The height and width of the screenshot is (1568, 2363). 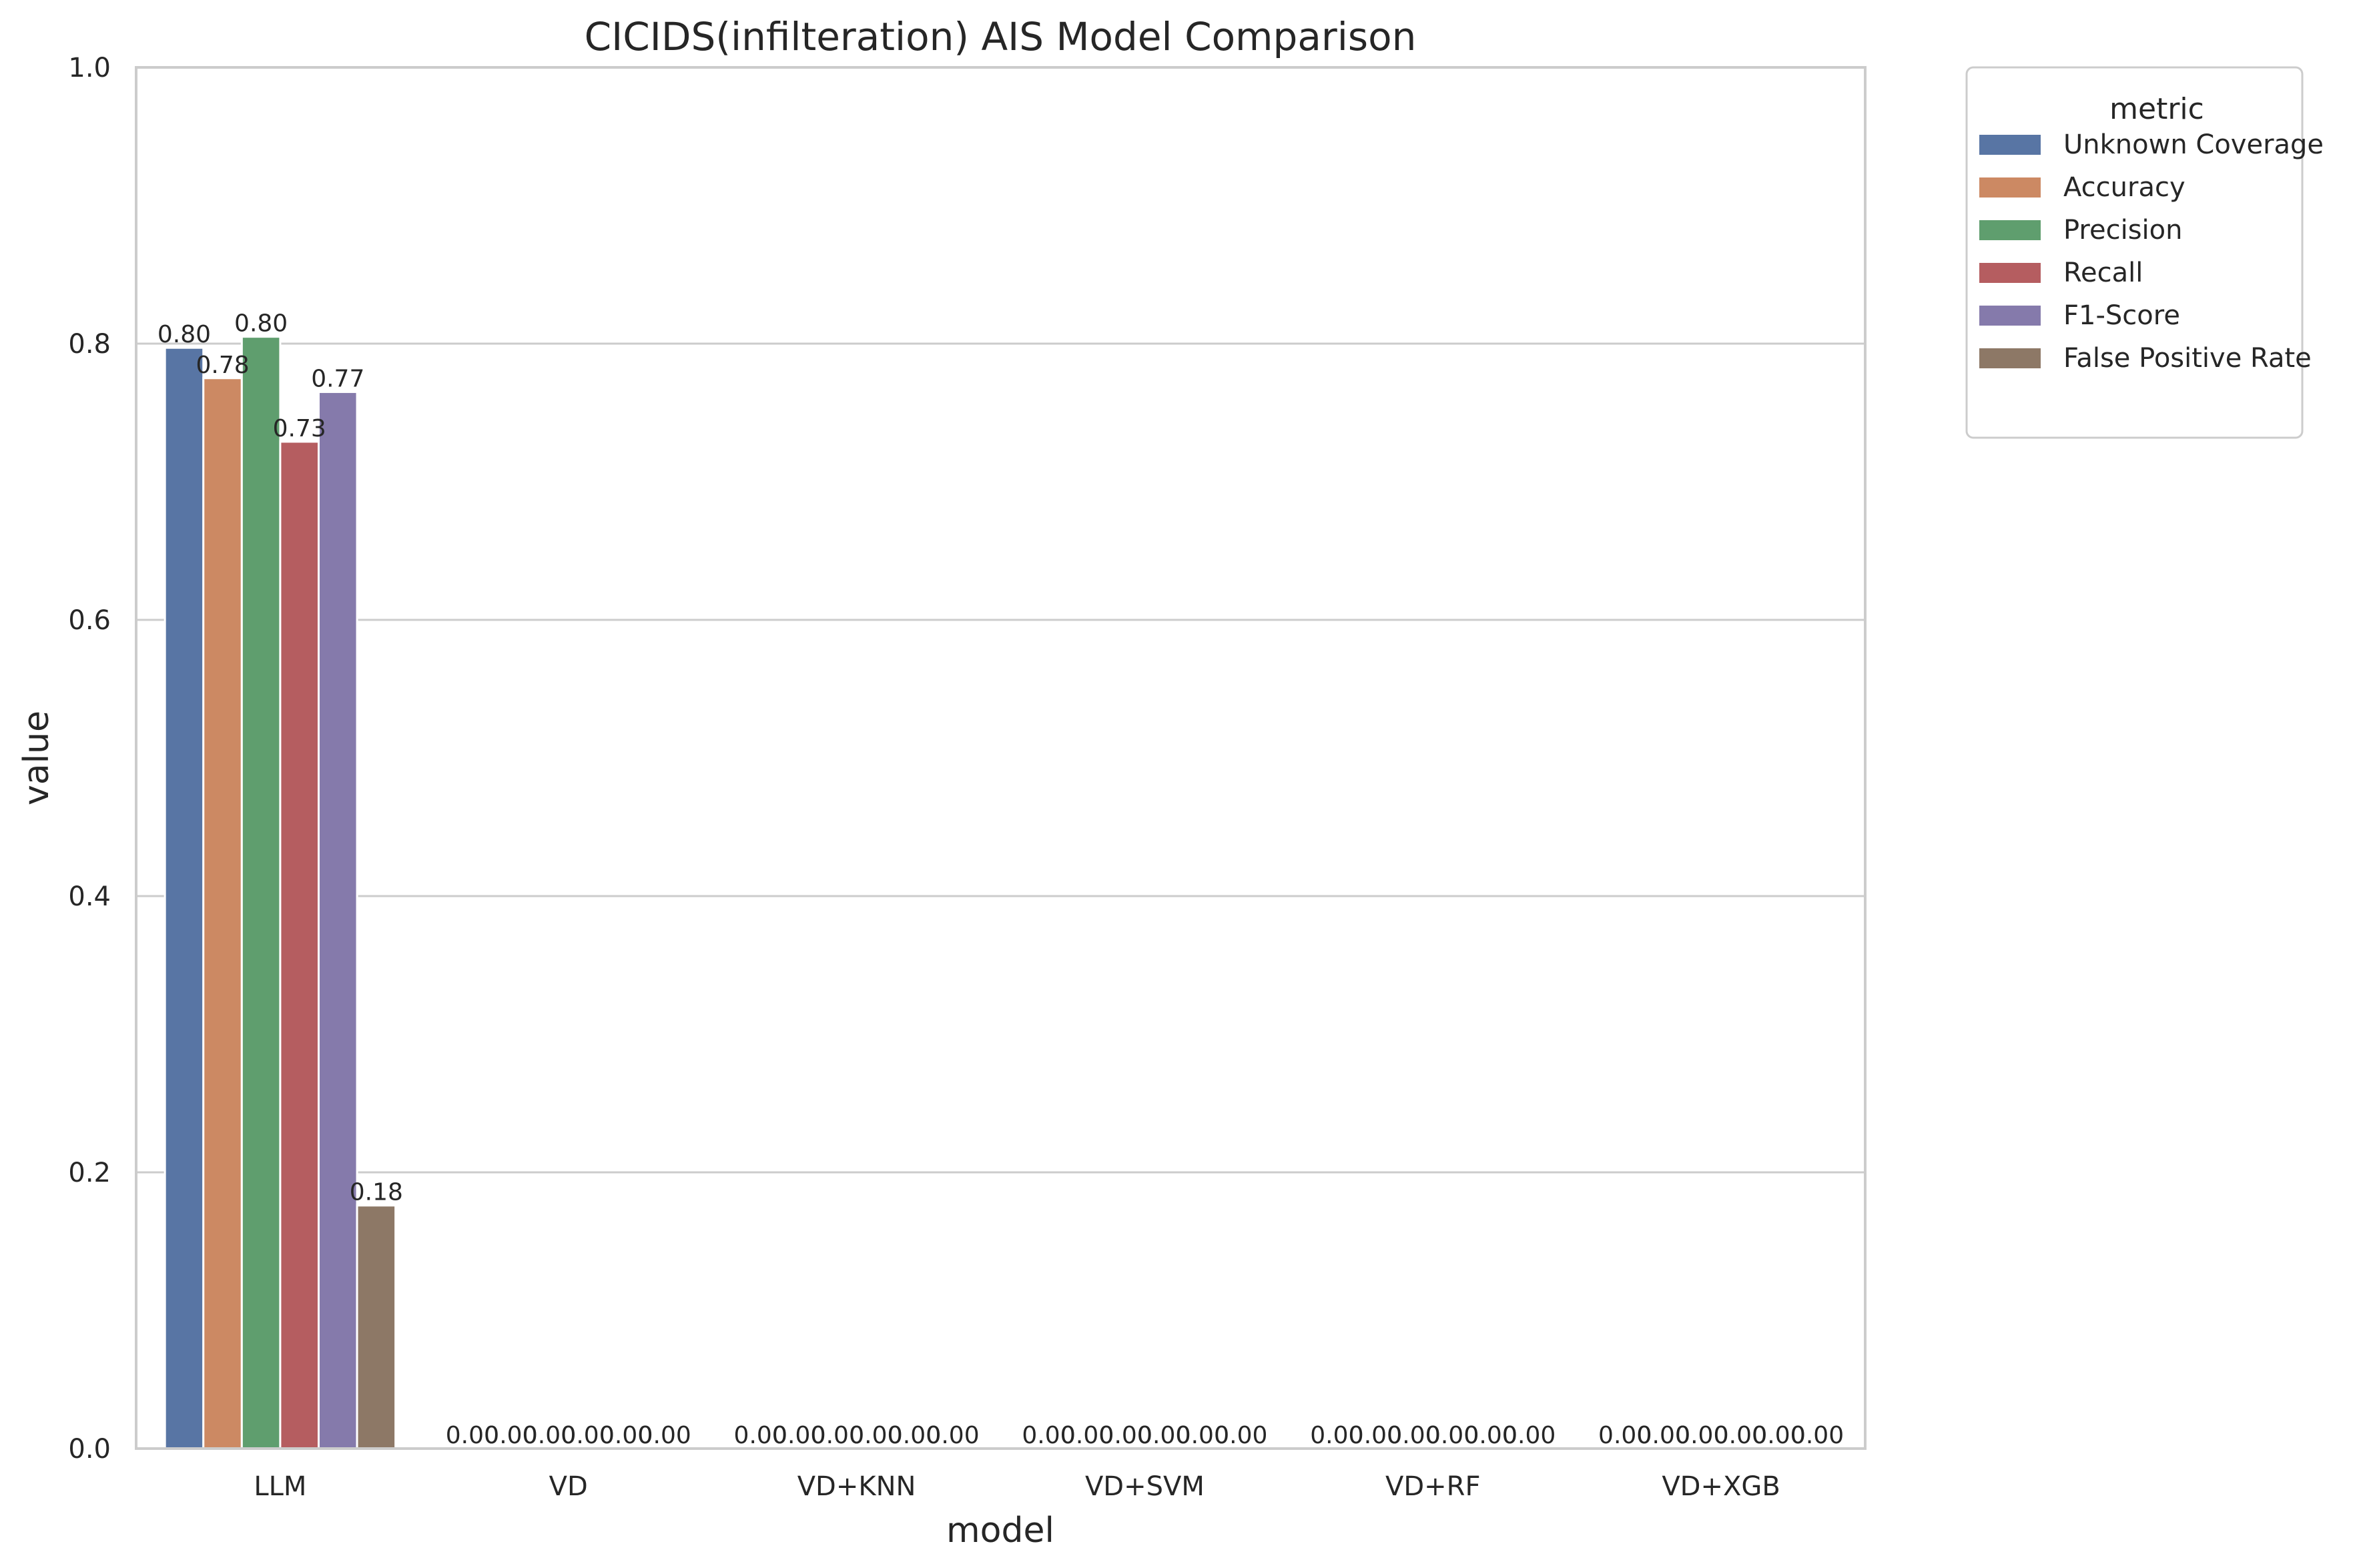 I want to click on y-tick-label: 0.2, so click(x=89, y=1173).